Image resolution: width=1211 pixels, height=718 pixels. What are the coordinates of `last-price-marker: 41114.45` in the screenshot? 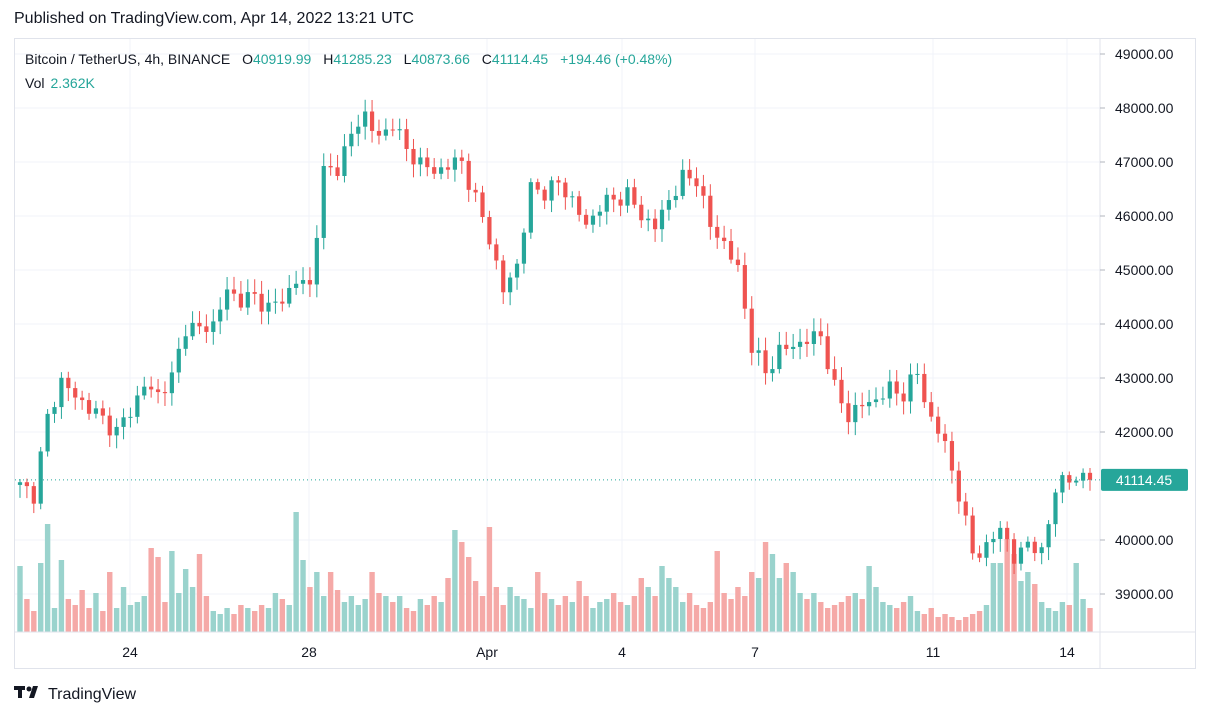 It's located at (601, 479).